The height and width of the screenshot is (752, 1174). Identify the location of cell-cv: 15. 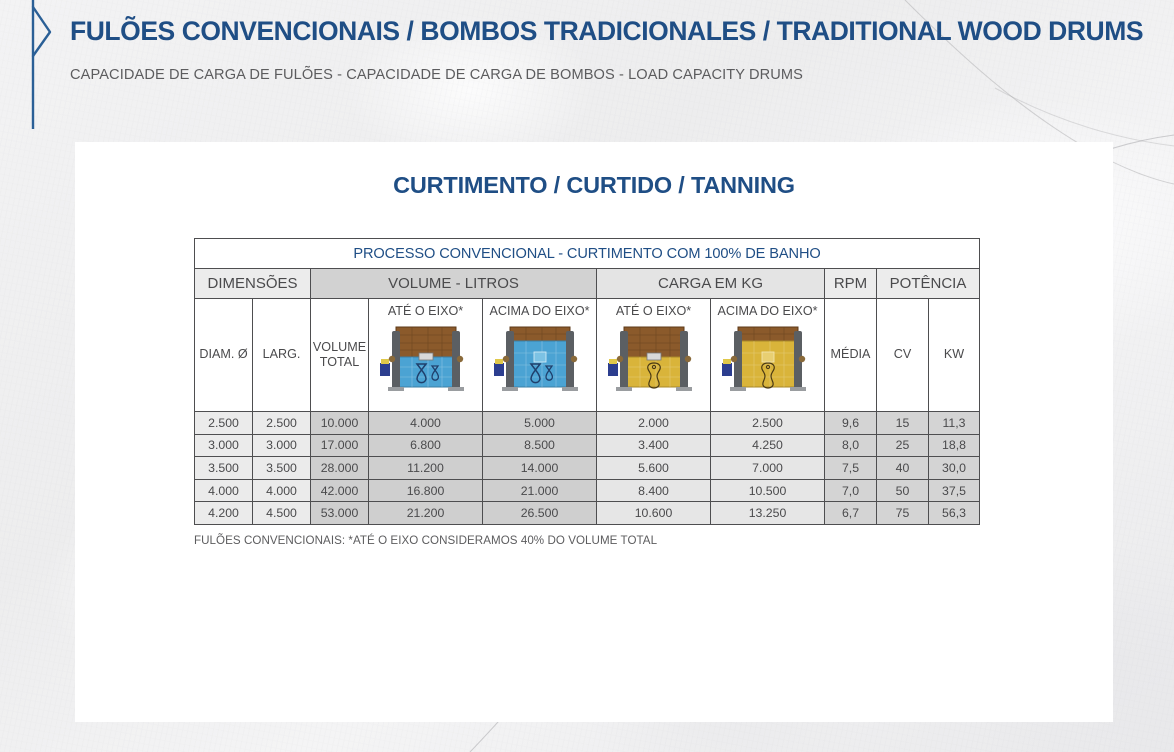
(902, 423).